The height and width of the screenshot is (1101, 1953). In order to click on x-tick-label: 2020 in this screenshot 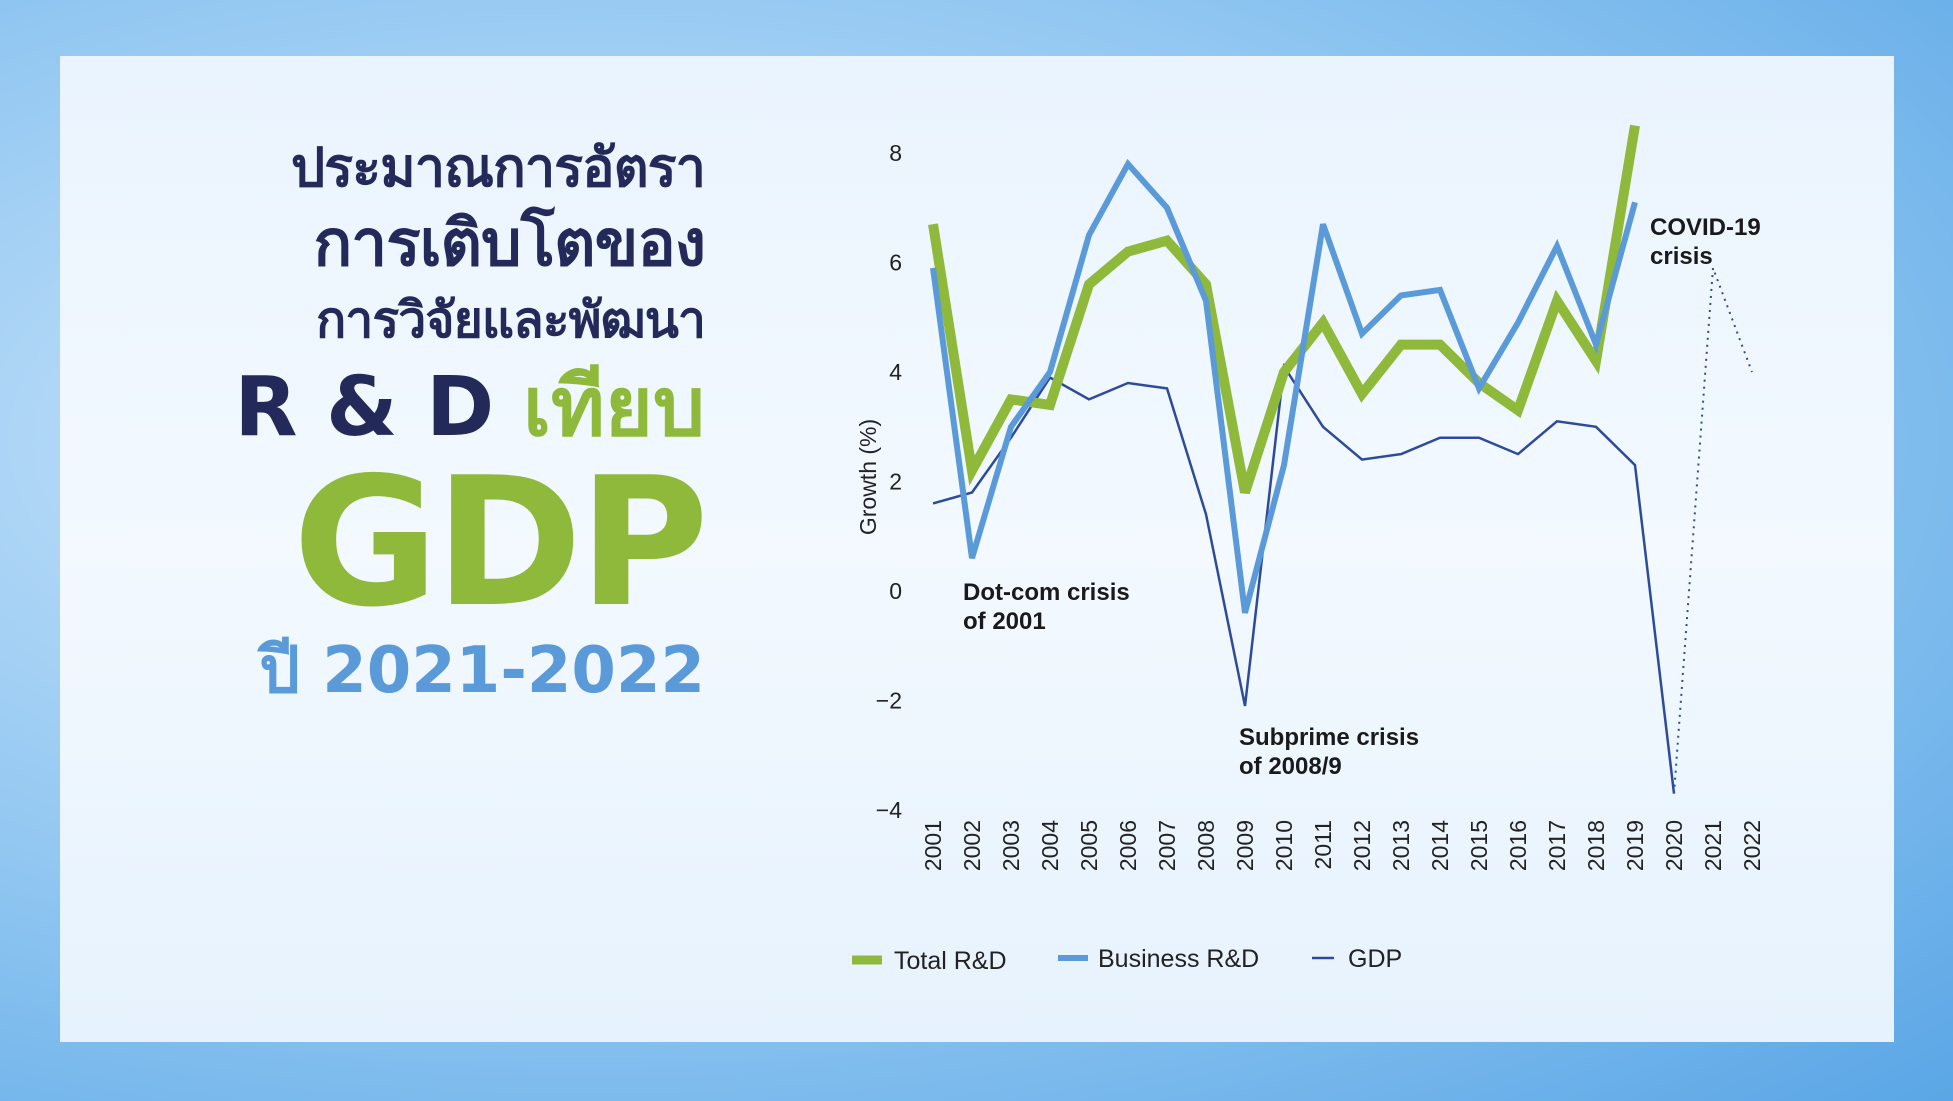, I will do `click(1674, 845)`.